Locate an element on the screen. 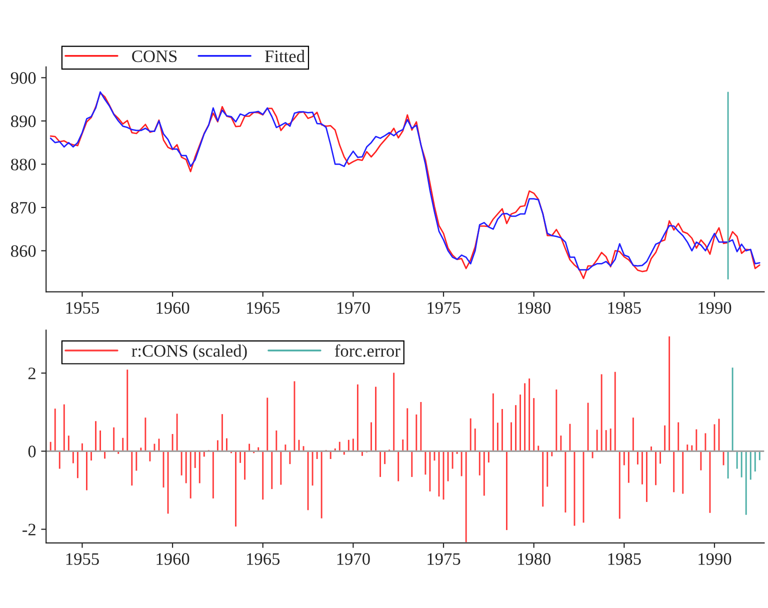 This screenshot has width=768, height=608. legend-label: CONS is located at coordinates (154, 56).